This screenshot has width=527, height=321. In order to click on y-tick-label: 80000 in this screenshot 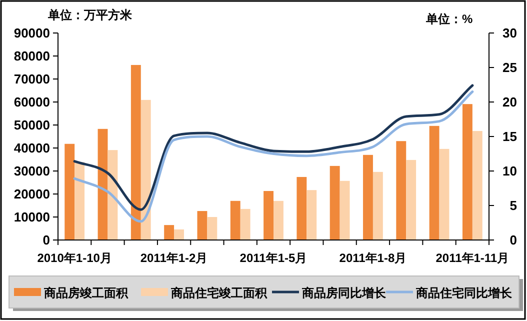, I will do `click(32, 56)`.